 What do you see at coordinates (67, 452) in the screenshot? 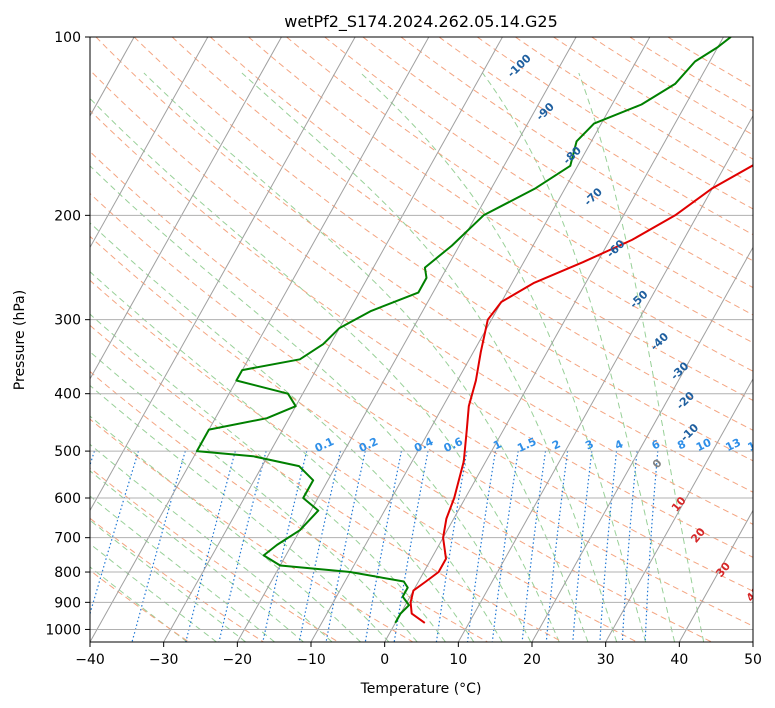
I see `y-tick-label: 500` at bounding box center [67, 452].